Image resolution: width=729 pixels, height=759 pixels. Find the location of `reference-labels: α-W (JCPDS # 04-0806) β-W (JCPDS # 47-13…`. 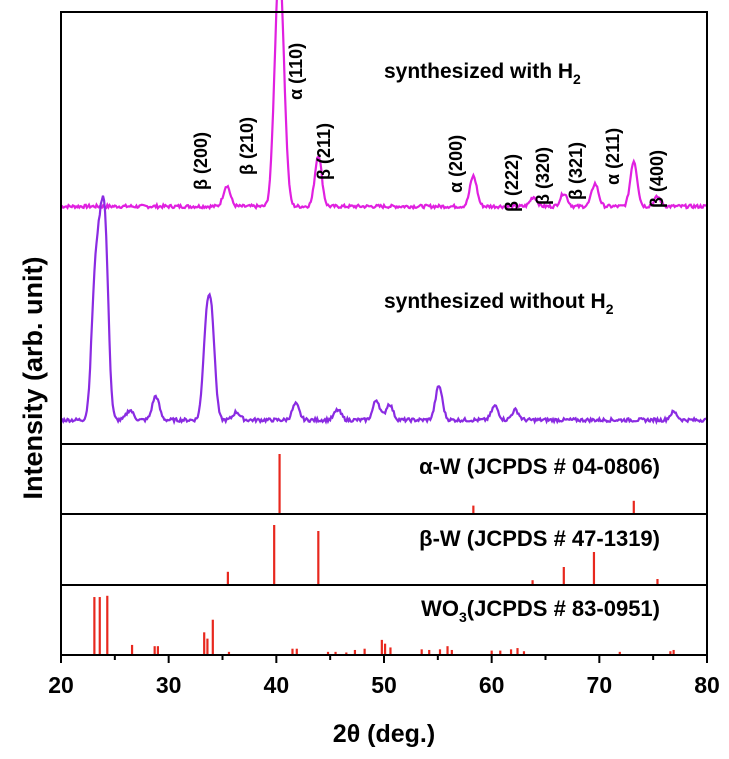

reference-labels: α-W (JCPDS # 04-0806) β-W (JCPDS # 47-13… is located at coordinates (539, 539).